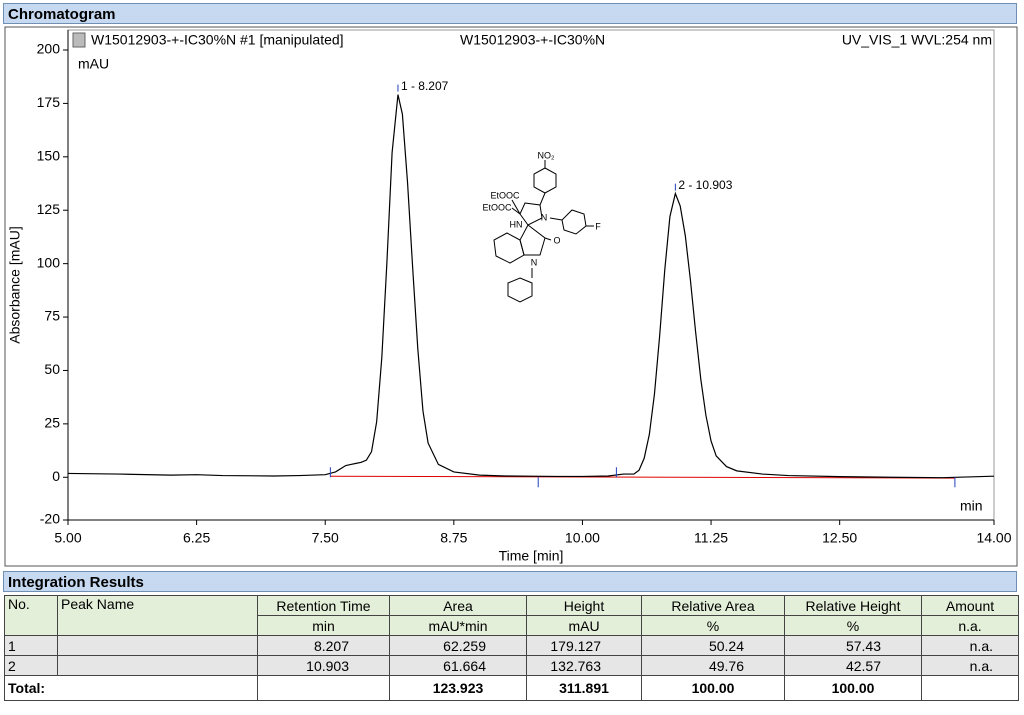 The height and width of the screenshot is (715, 1024). Describe the element at coordinates (31, 665) in the screenshot. I see `cell: 2` at that location.